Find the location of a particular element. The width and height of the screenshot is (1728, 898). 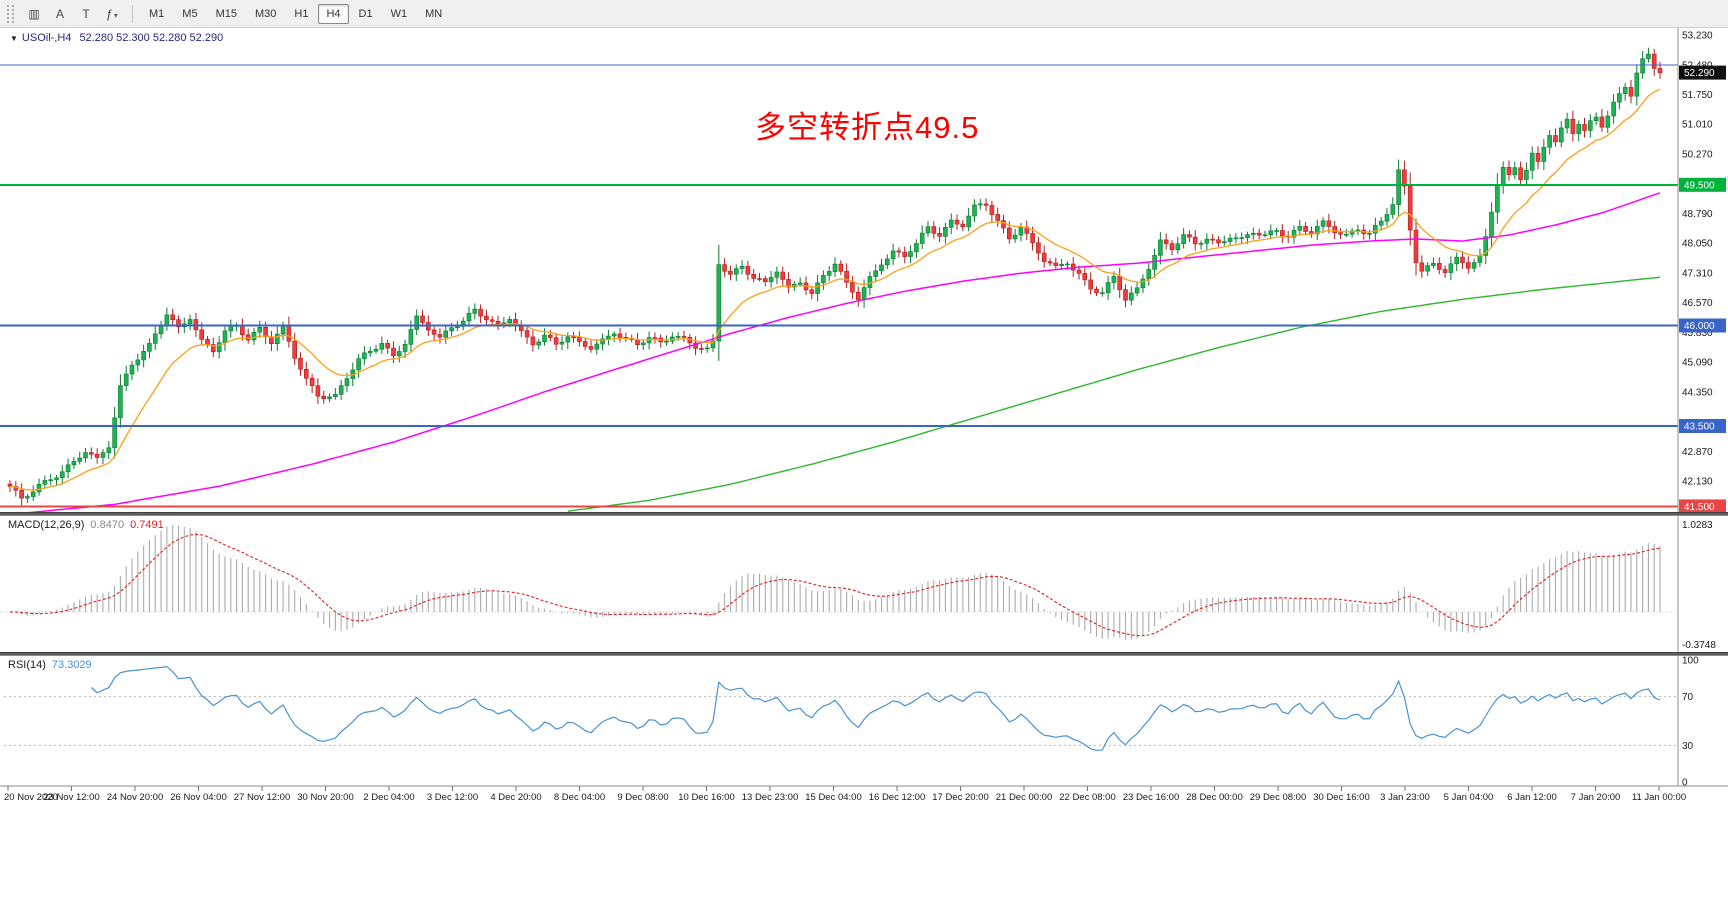

time-axis-label: 9 Dec 08:00 is located at coordinates (642, 797).